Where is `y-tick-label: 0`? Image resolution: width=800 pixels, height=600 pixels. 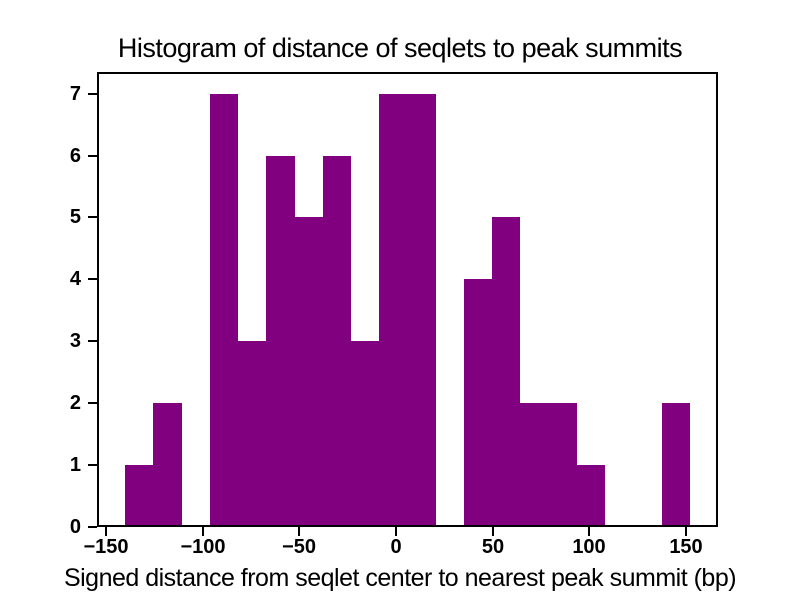 y-tick-label: 0 is located at coordinates (75, 527).